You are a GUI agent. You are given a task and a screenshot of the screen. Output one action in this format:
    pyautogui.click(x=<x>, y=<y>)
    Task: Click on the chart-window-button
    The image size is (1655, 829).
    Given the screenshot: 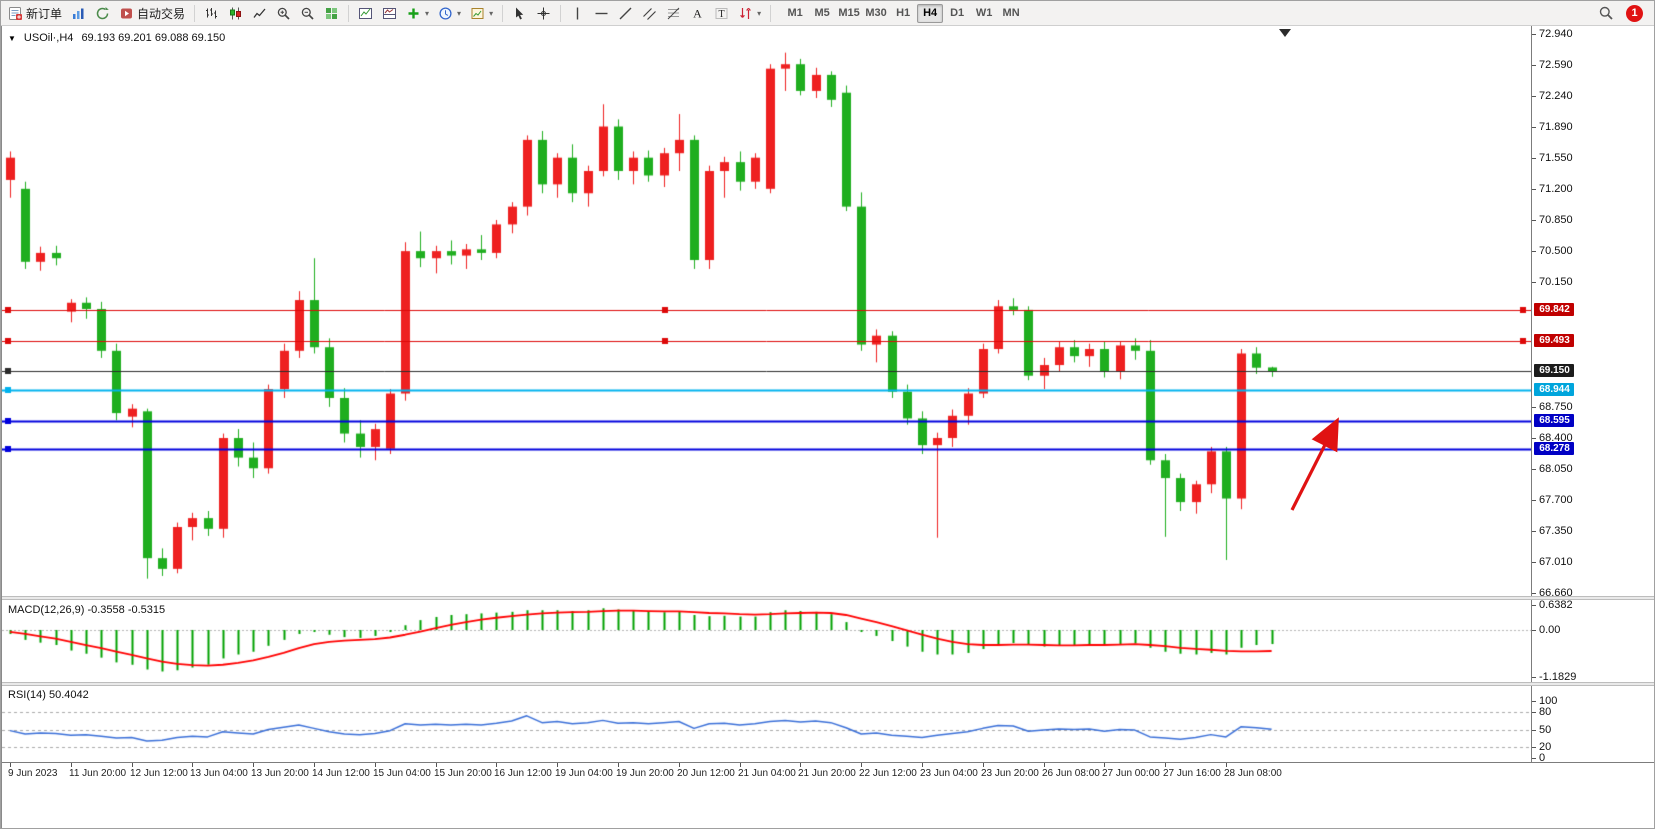 What is the action you would take?
    pyautogui.click(x=365, y=13)
    